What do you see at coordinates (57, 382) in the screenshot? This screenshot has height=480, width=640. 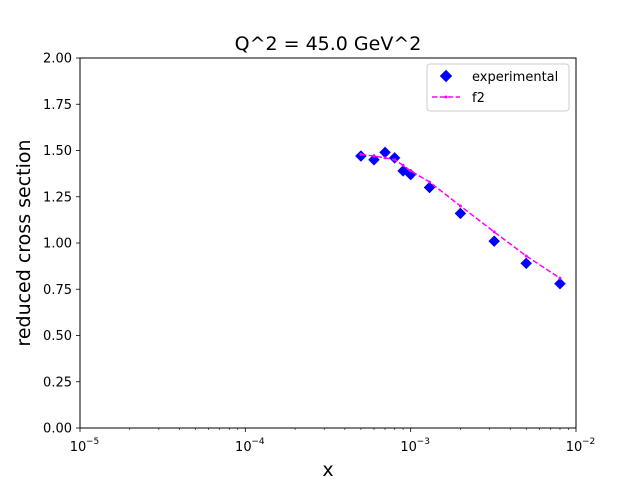 I see `y-tick-label: 0.25` at bounding box center [57, 382].